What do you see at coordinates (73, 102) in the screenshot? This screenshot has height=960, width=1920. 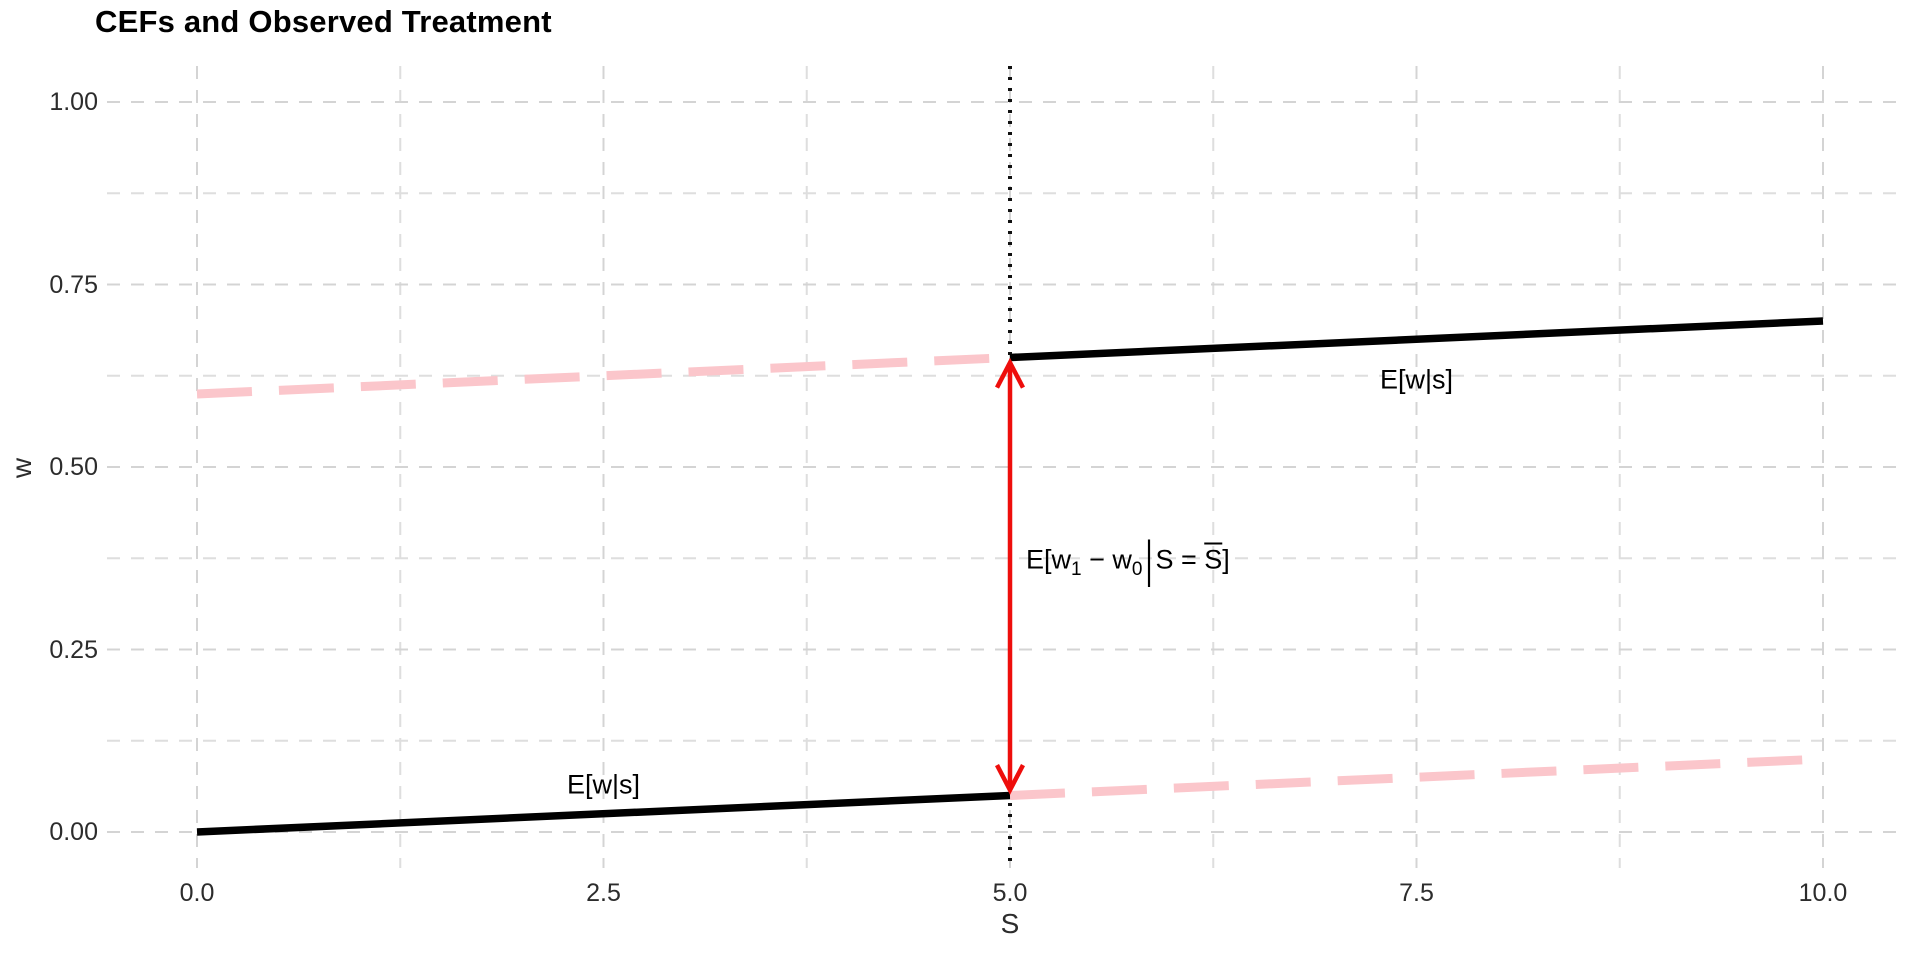 I see `y-tick-label: 1.00` at bounding box center [73, 102].